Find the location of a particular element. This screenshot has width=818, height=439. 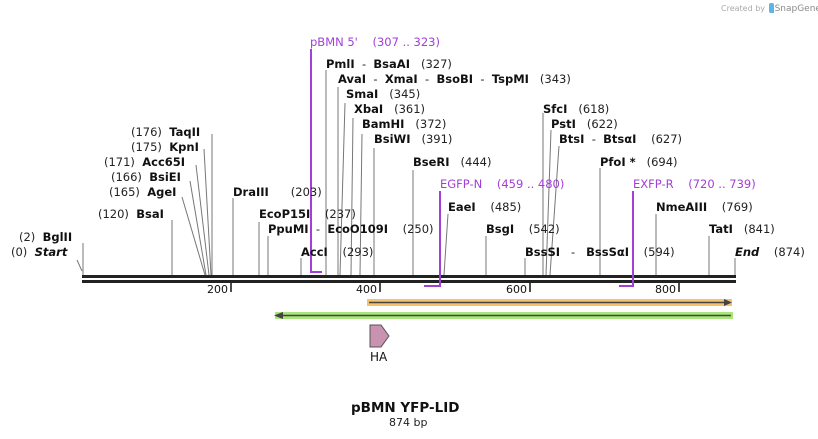

map-length: 874 bp is located at coordinates (408, 422).